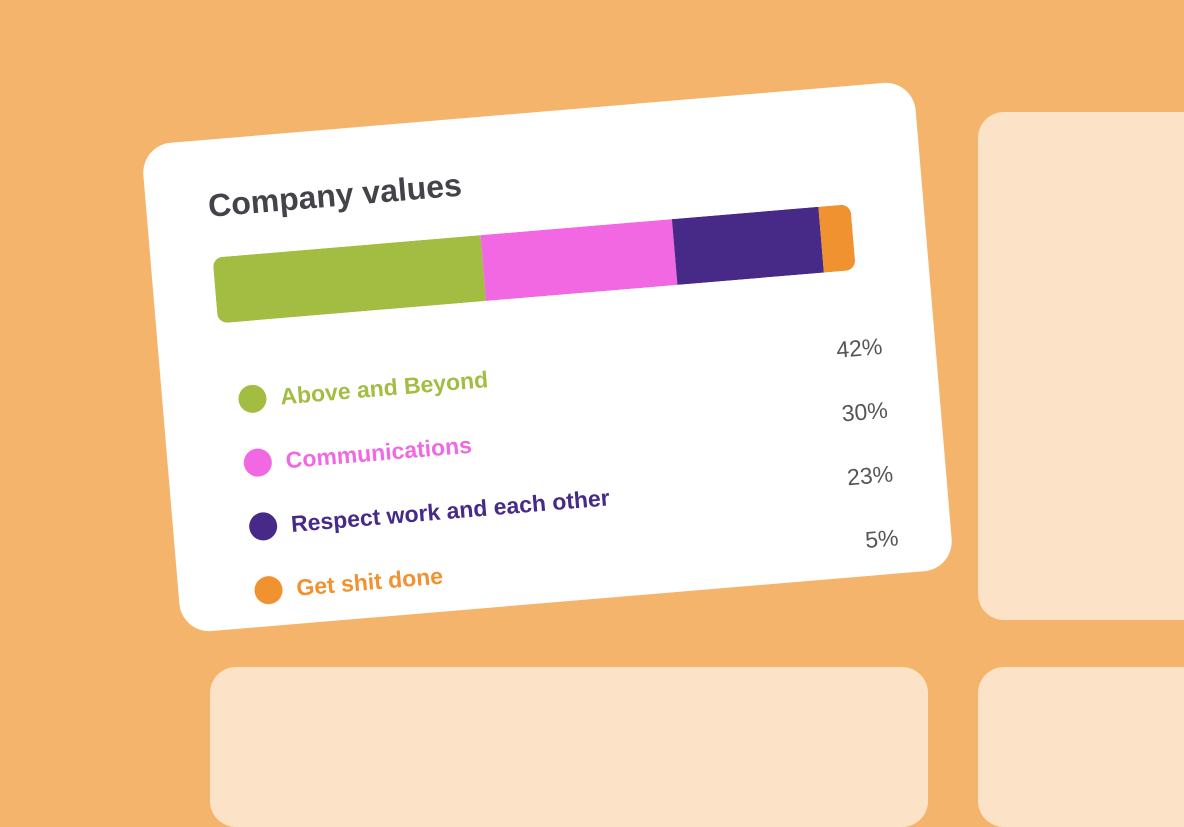 Image resolution: width=1184 pixels, height=827 pixels. Describe the element at coordinates (859, 347) in the screenshot. I see `value-label: 42%` at that location.